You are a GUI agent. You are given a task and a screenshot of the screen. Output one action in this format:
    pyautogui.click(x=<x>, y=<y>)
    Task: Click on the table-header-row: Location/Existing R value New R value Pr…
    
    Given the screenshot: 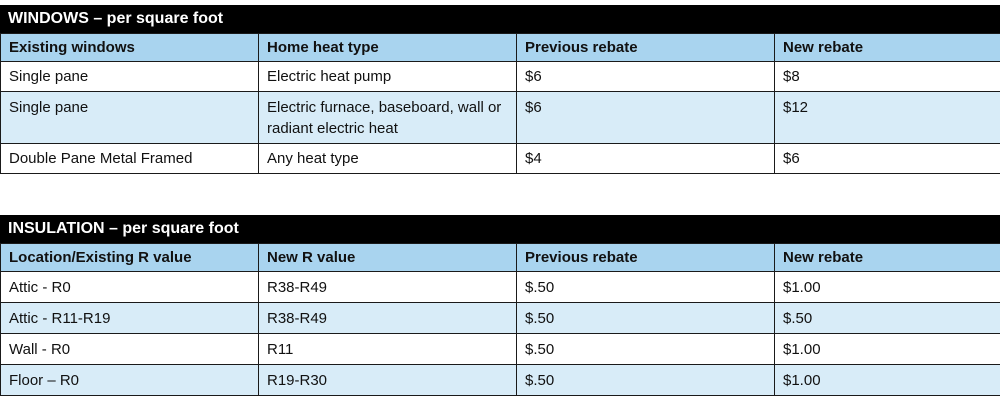 What is the action you would take?
    pyautogui.click(x=500, y=257)
    